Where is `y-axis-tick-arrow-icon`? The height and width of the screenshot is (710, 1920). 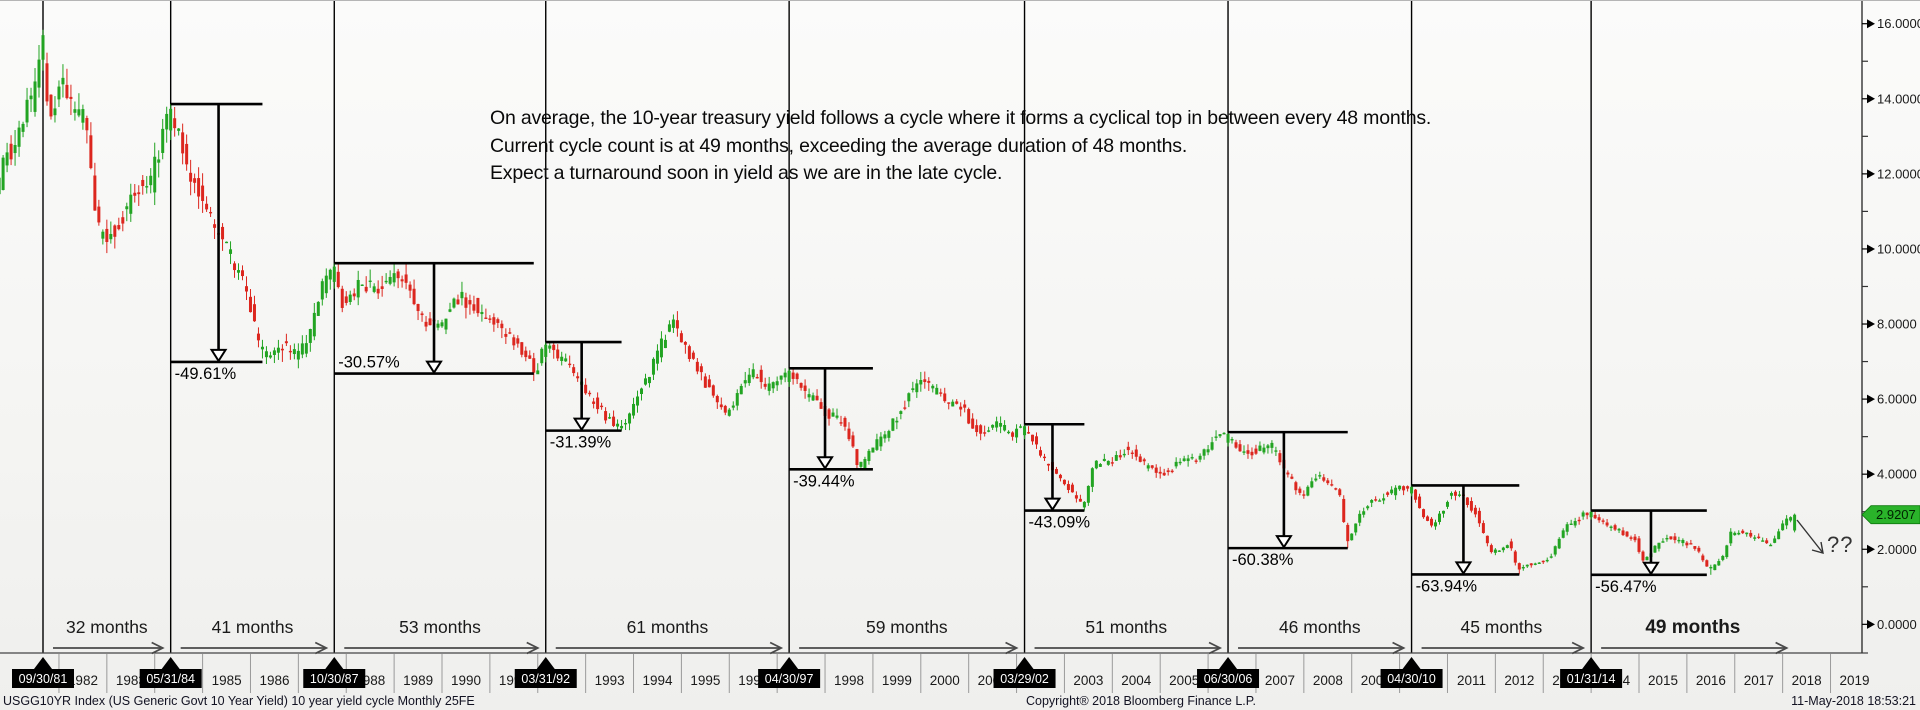
y-axis-tick-arrow-icon is located at coordinates (1871, 99).